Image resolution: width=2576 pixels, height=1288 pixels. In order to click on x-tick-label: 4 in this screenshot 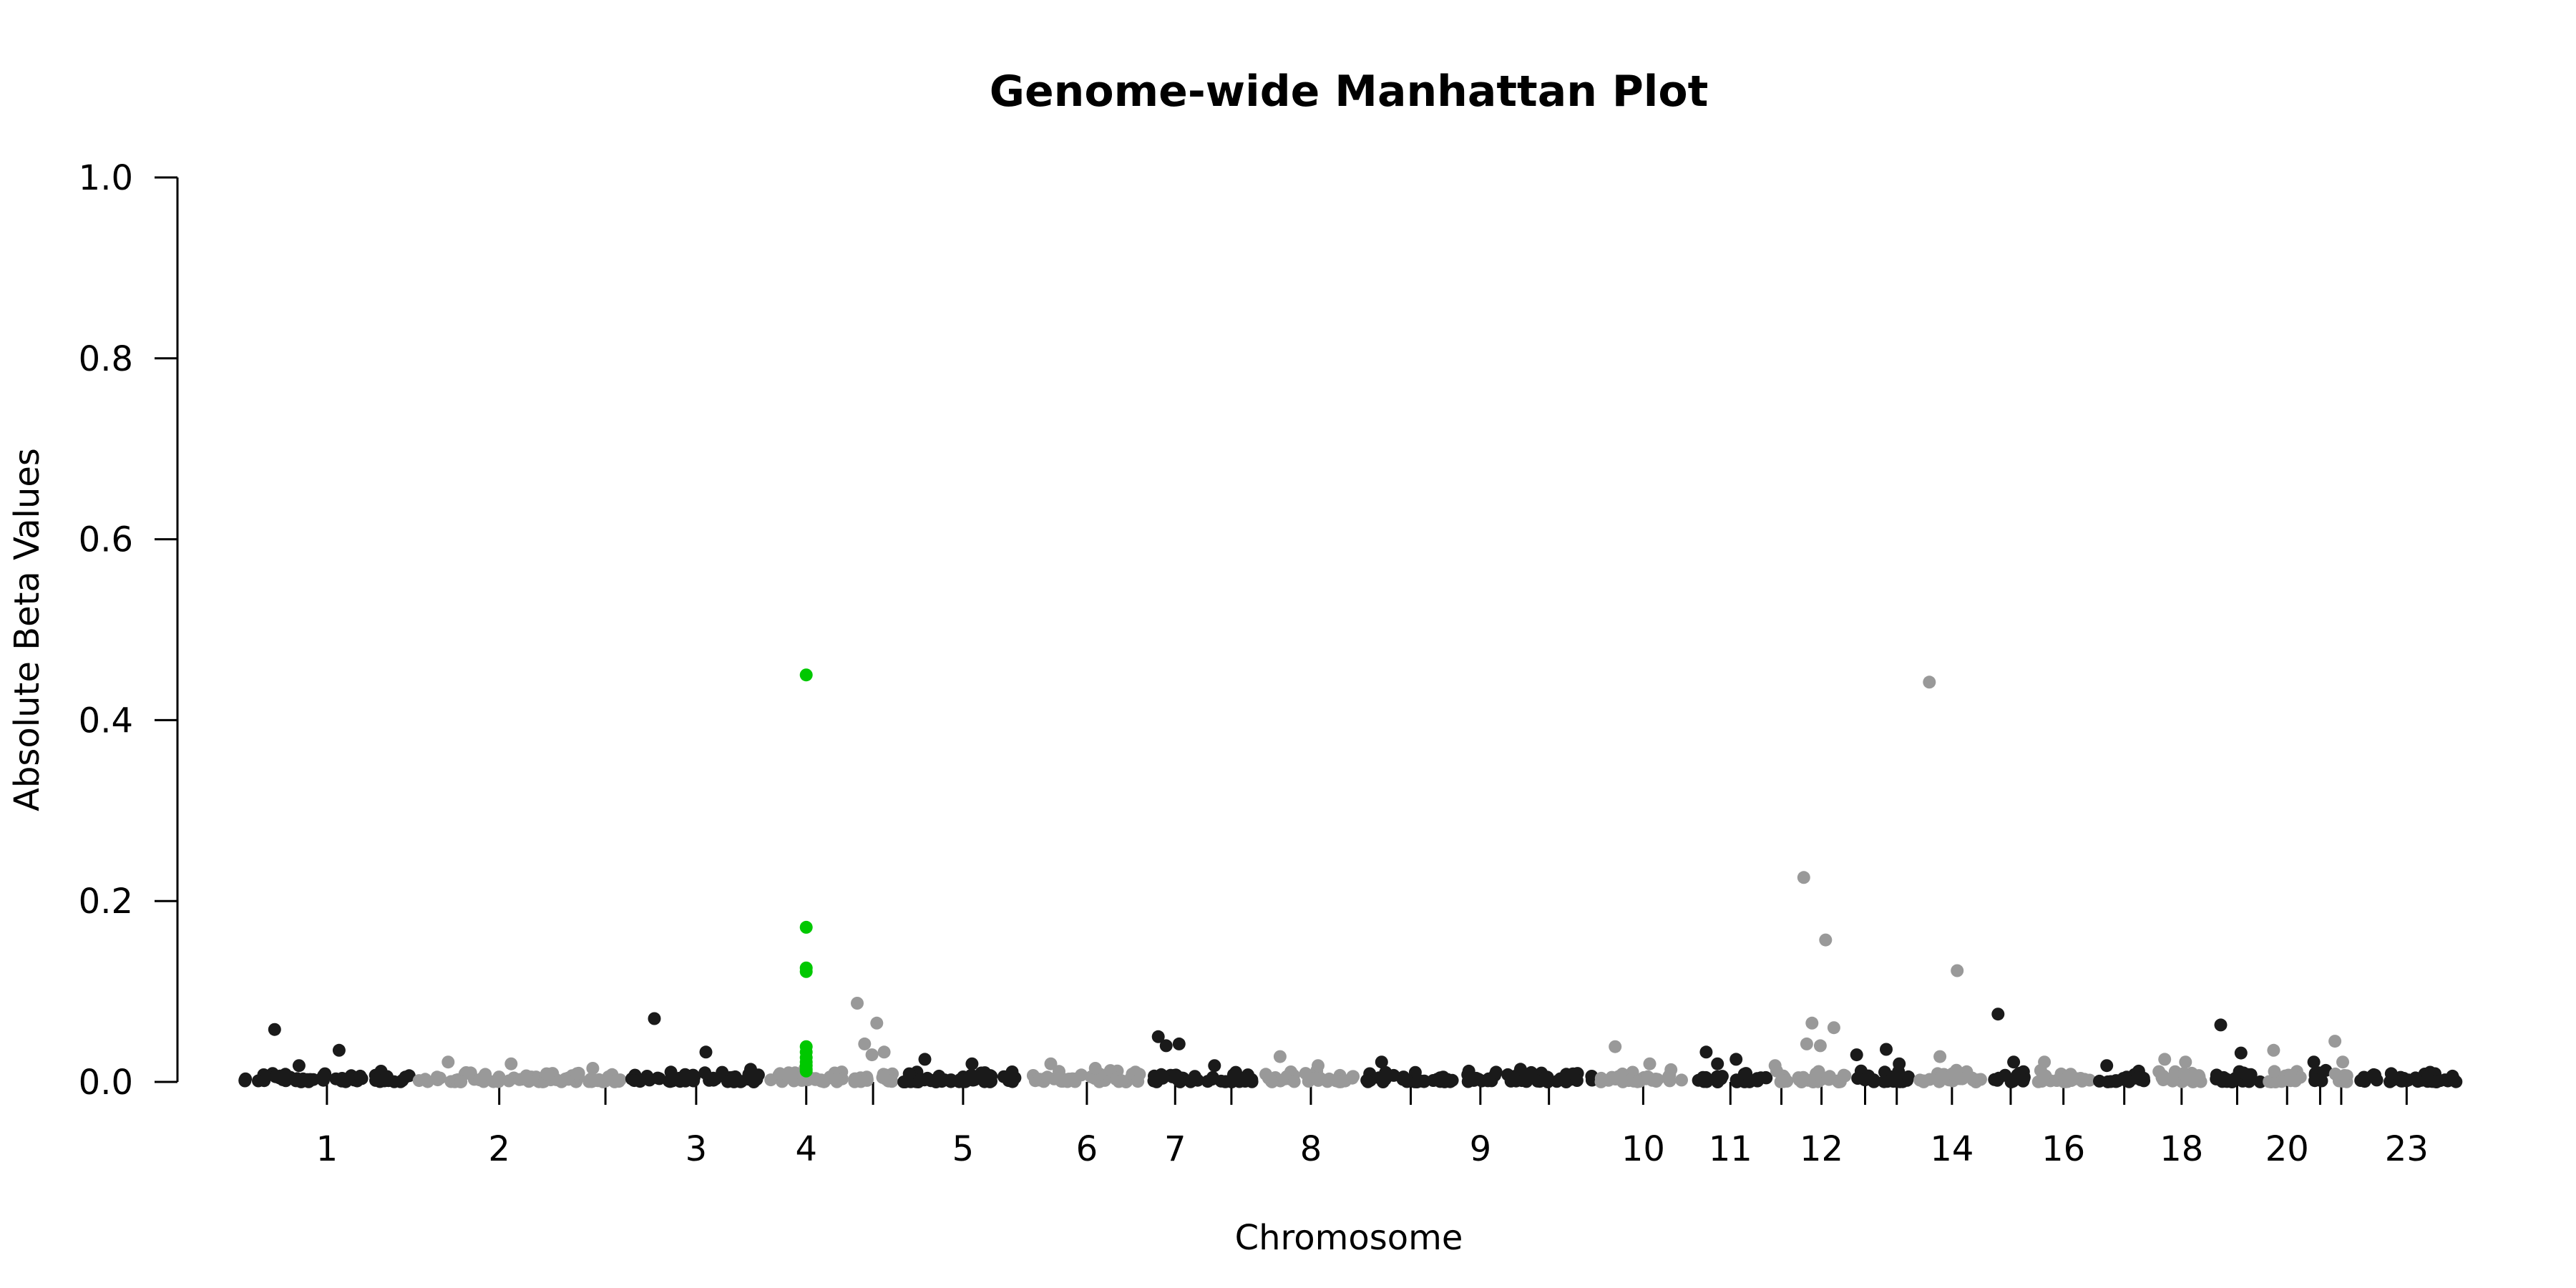, I will do `click(806, 1149)`.